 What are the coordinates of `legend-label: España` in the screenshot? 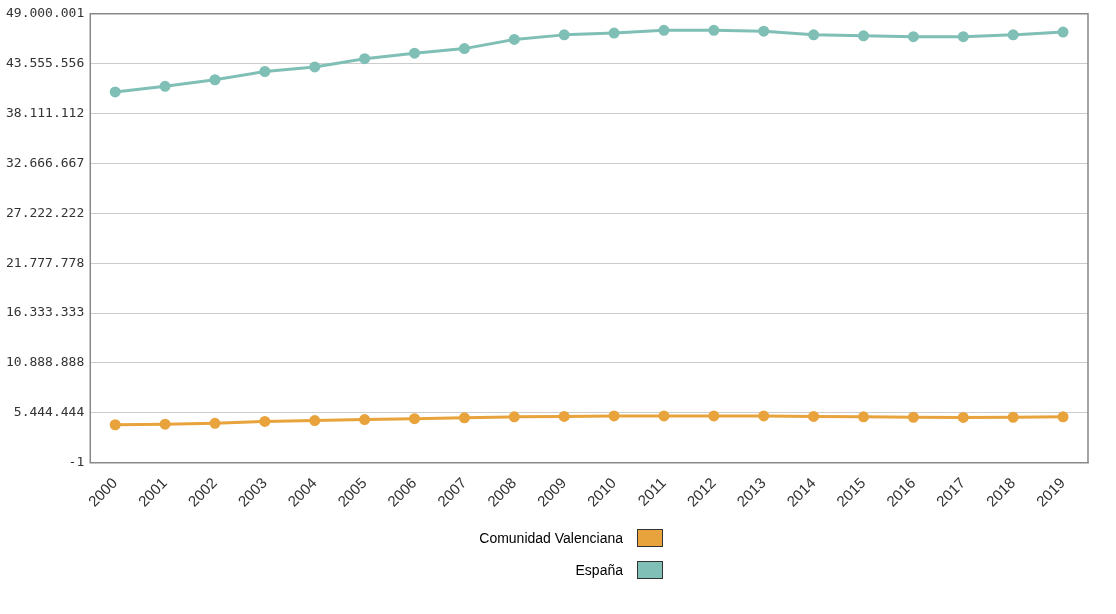 It's located at (598, 570).